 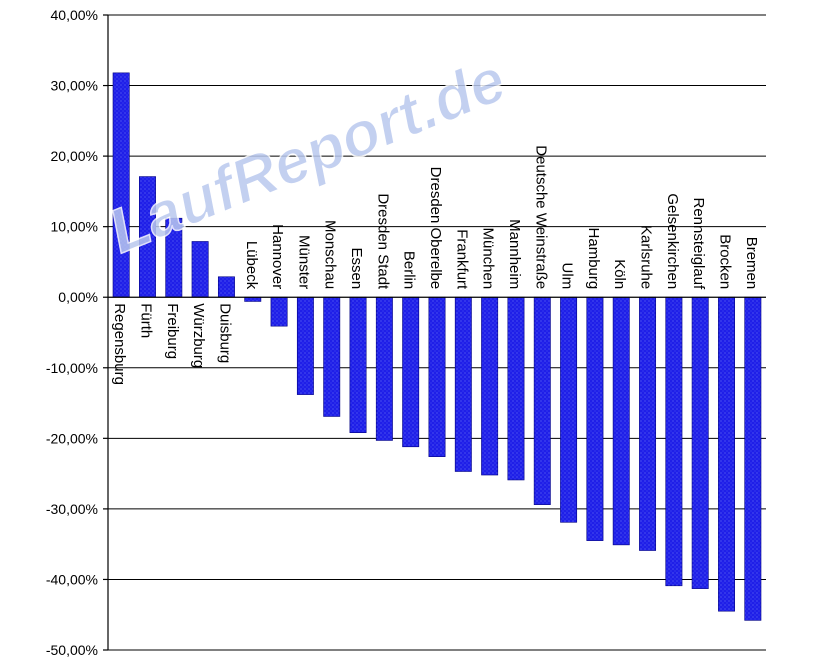 What do you see at coordinates (356, 269) in the screenshot?
I see `category-label: Essen` at bounding box center [356, 269].